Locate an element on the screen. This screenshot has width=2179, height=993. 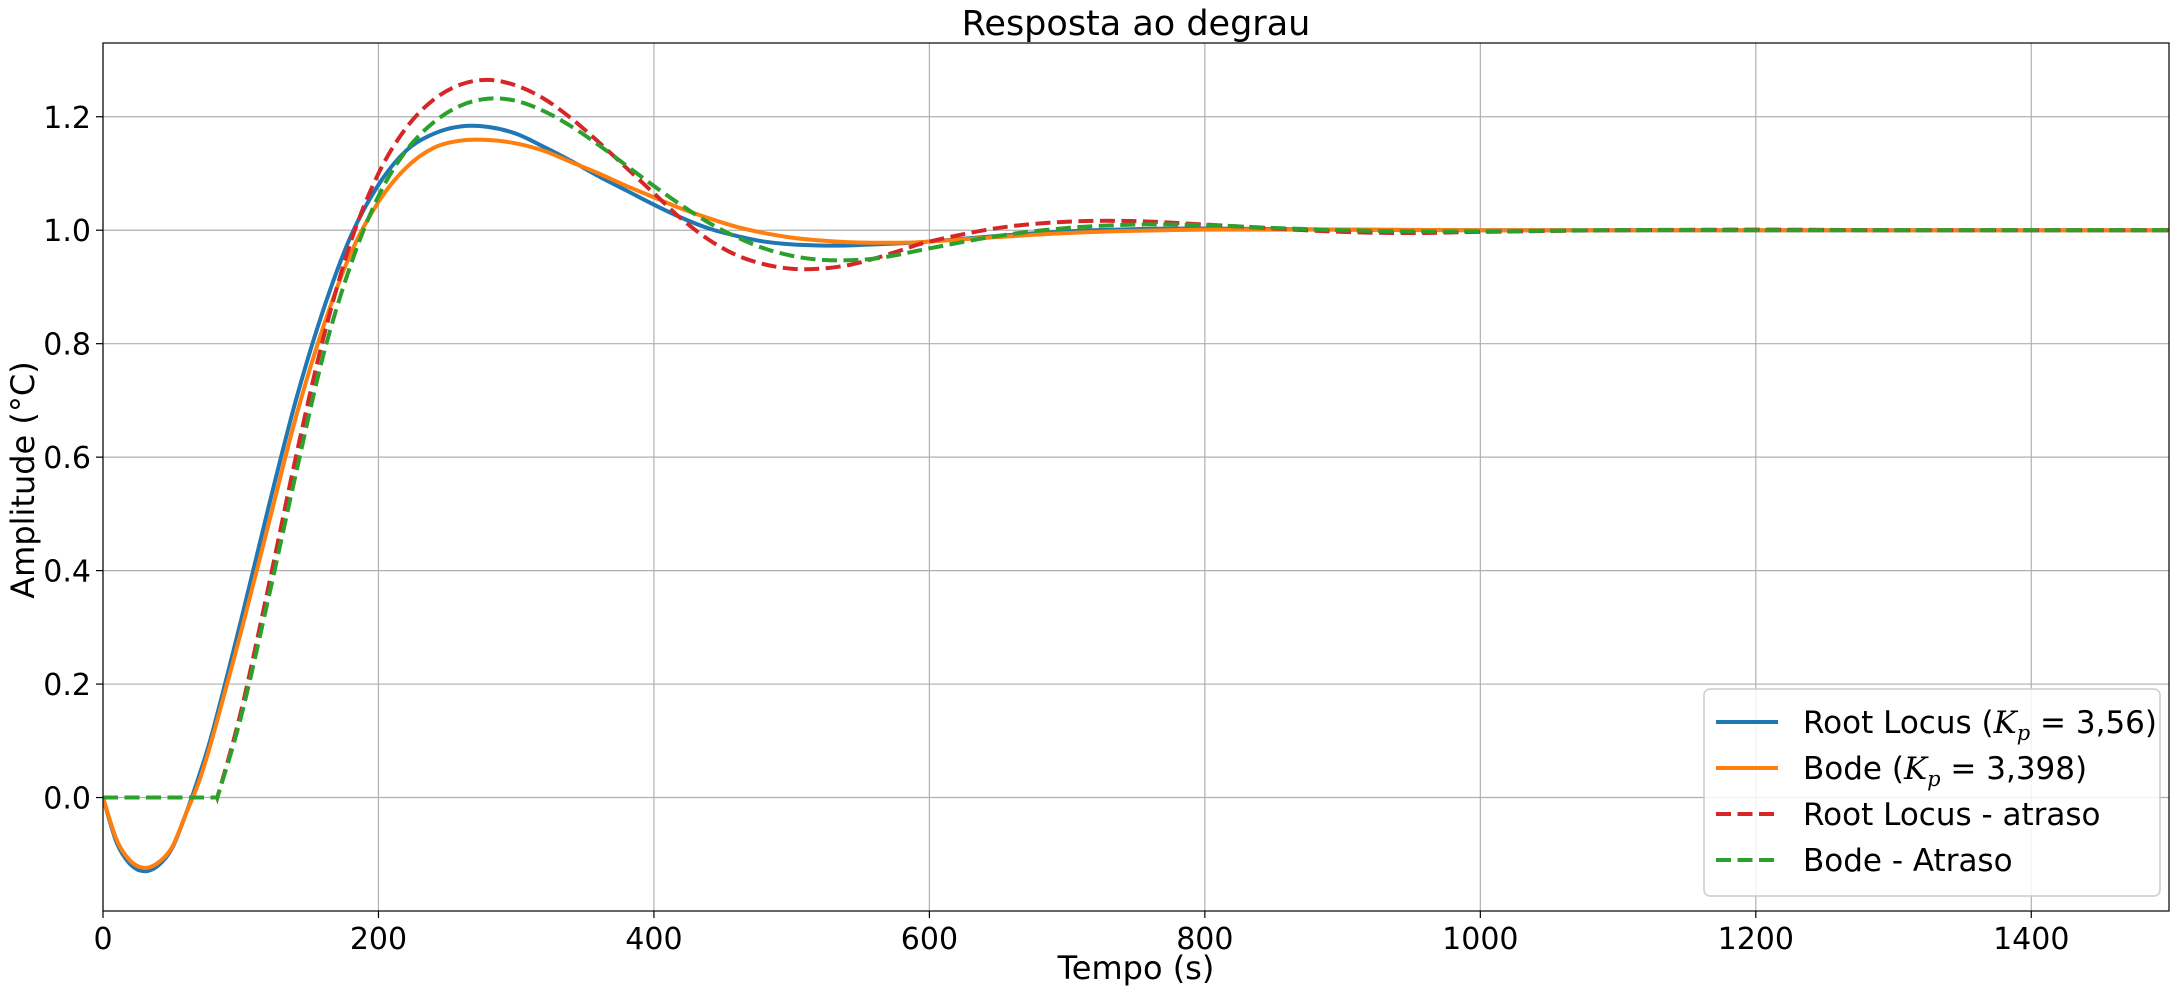
x-tick-label: 0 is located at coordinates (102, 939).